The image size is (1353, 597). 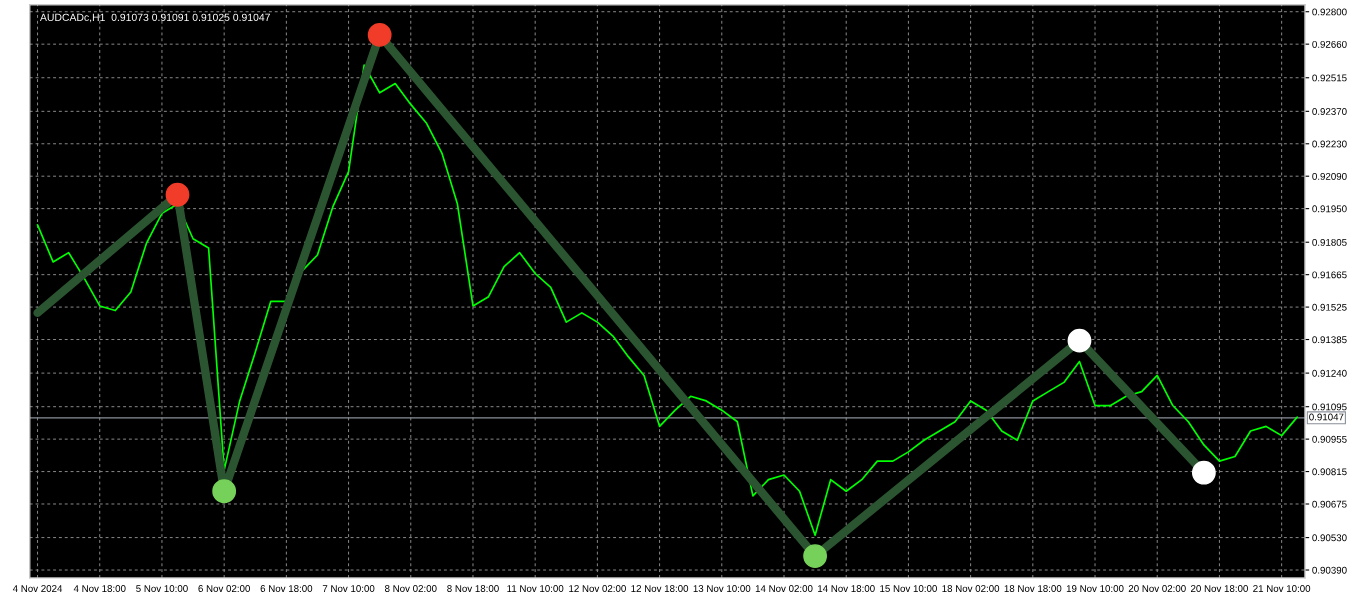 What do you see at coordinates (99, 588) in the screenshot?
I see `x-tick-label: 4 Nov 18:00` at bounding box center [99, 588].